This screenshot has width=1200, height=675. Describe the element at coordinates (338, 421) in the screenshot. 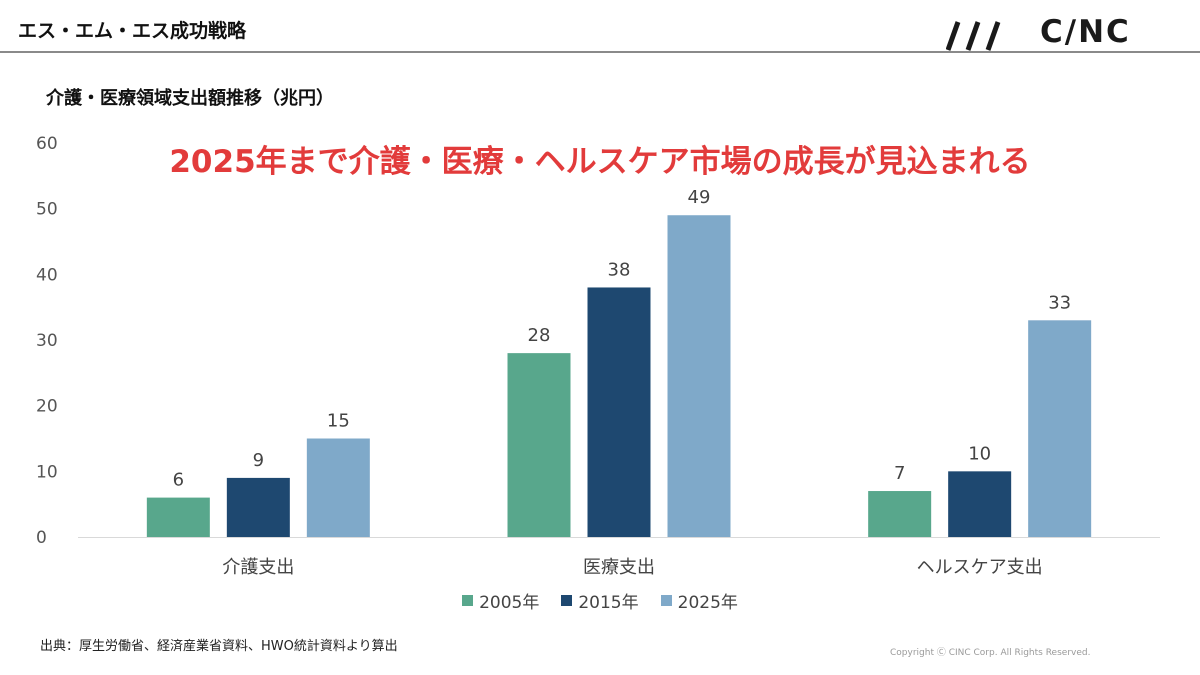

I see `data-label: 15` at that location.